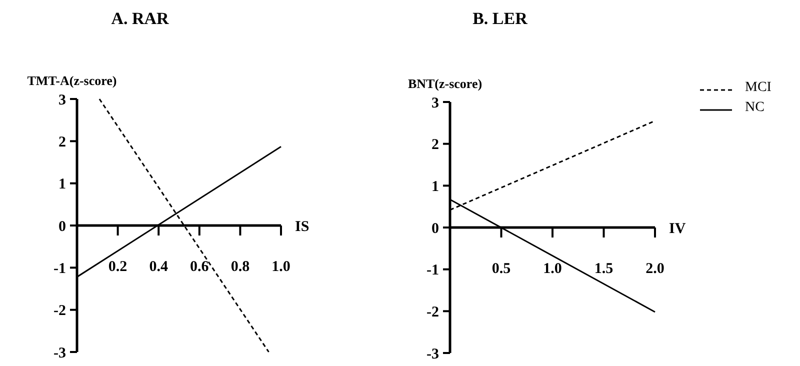 This screenshot has width=800, height=366. What do you see at coordinates (158, 266) in the screenshot?
I see `x-tick-label: 0.4` at bounding box center [158, 266].